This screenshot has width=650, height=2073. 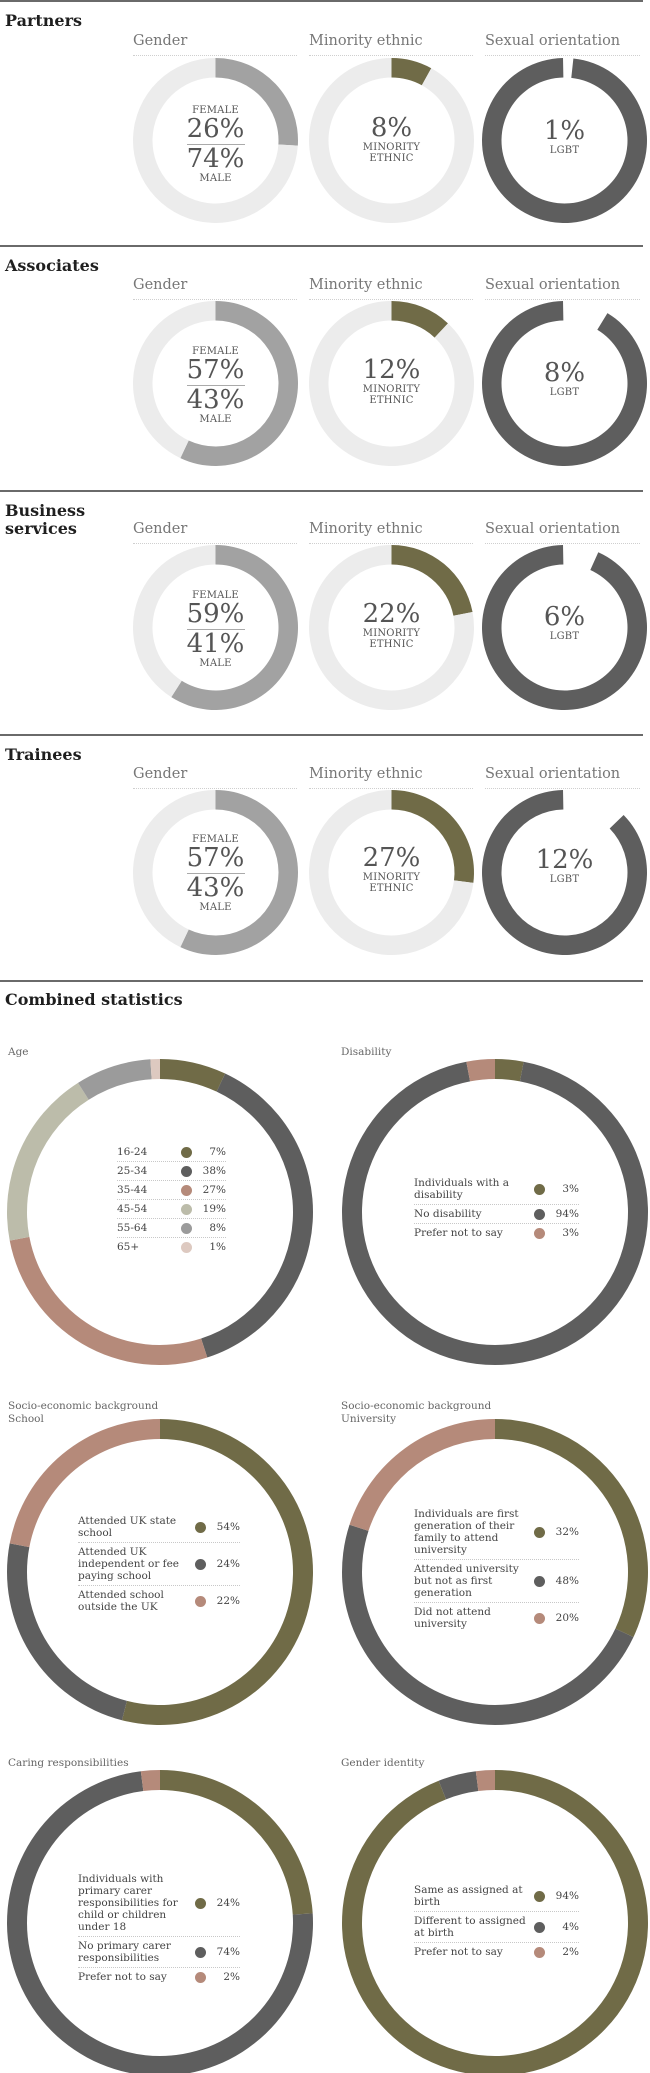 I want to click on gender-donut-trainees, so click(x=215, y=872).